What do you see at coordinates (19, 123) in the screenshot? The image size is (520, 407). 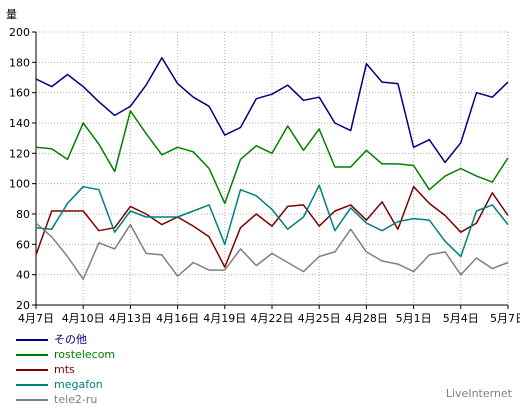 I see `y-tick-label: 140` at bounding box center [19, 123].